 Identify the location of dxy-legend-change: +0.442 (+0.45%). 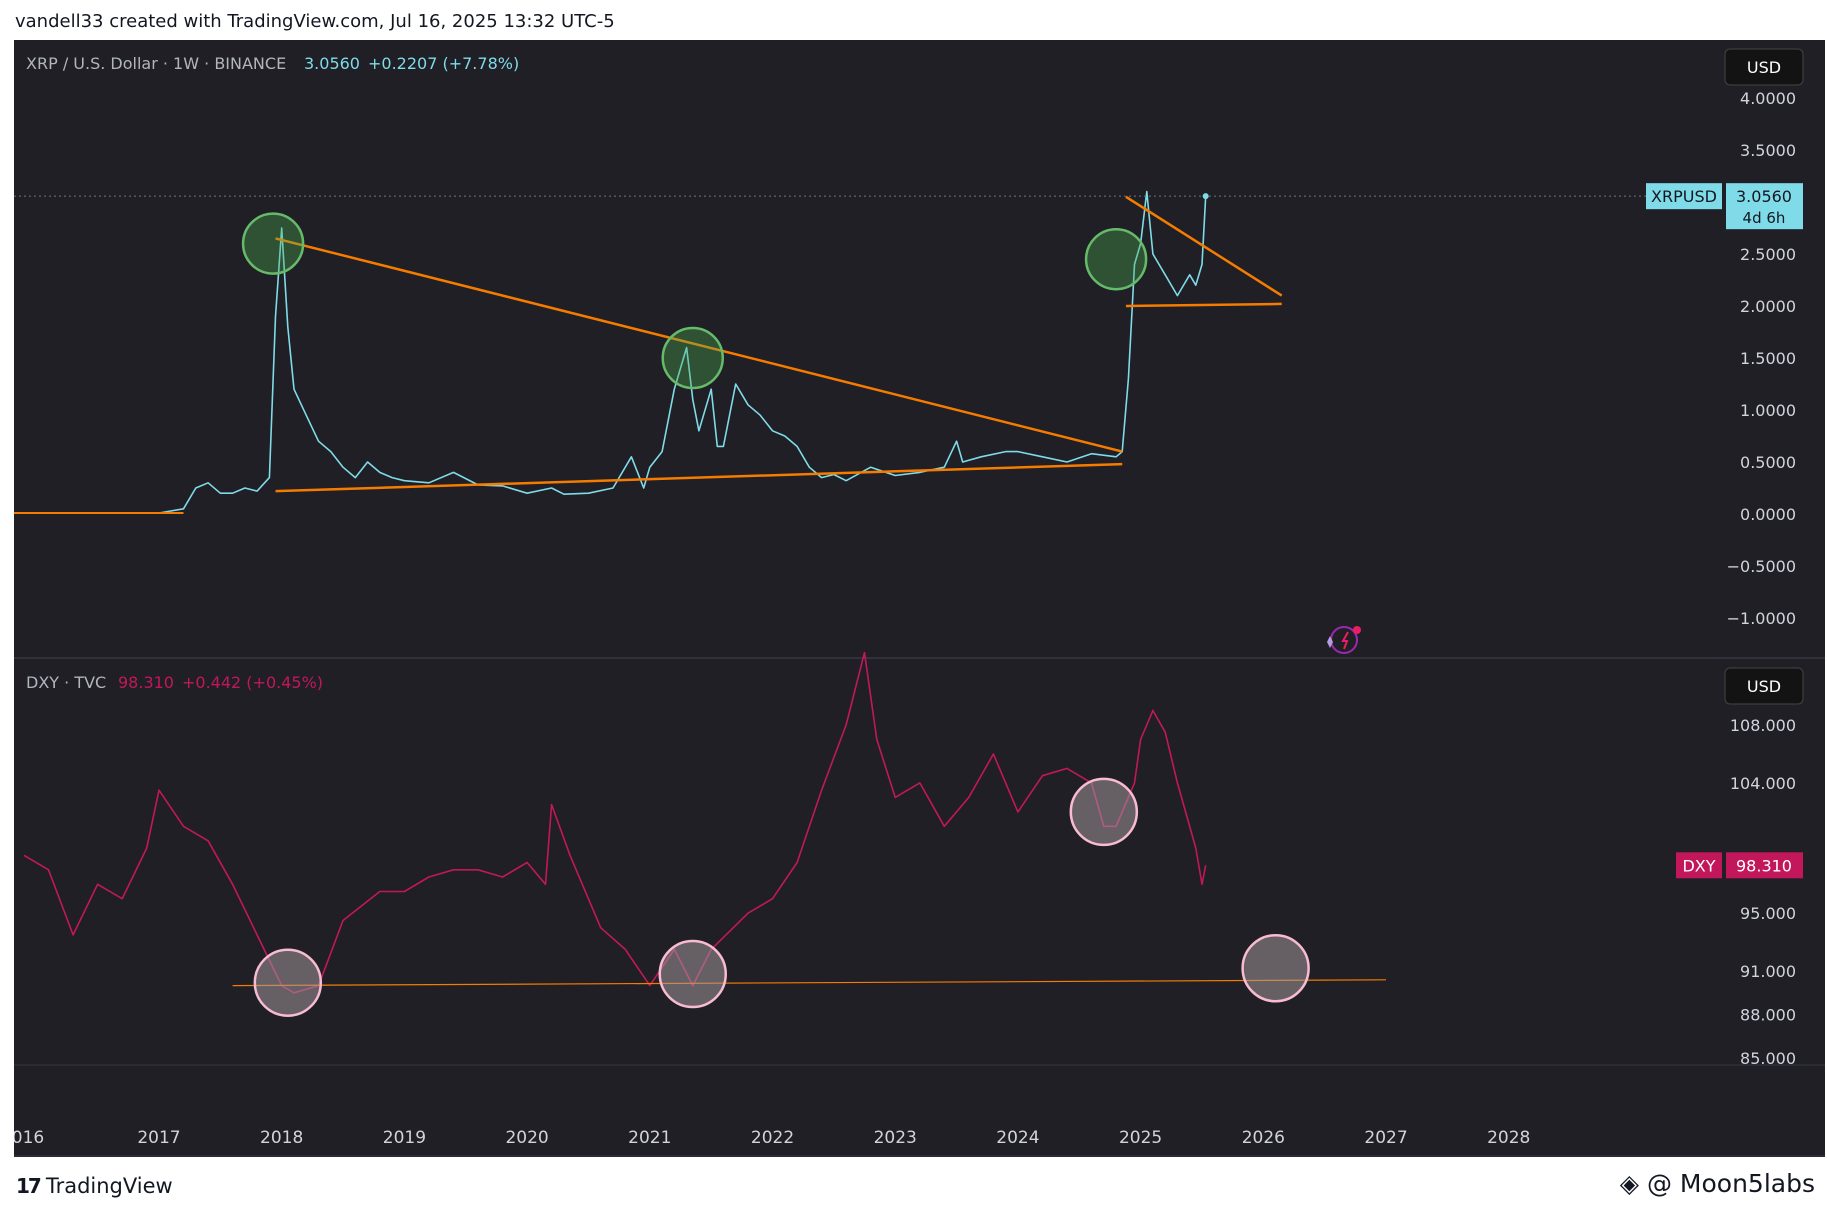
(252, 682).